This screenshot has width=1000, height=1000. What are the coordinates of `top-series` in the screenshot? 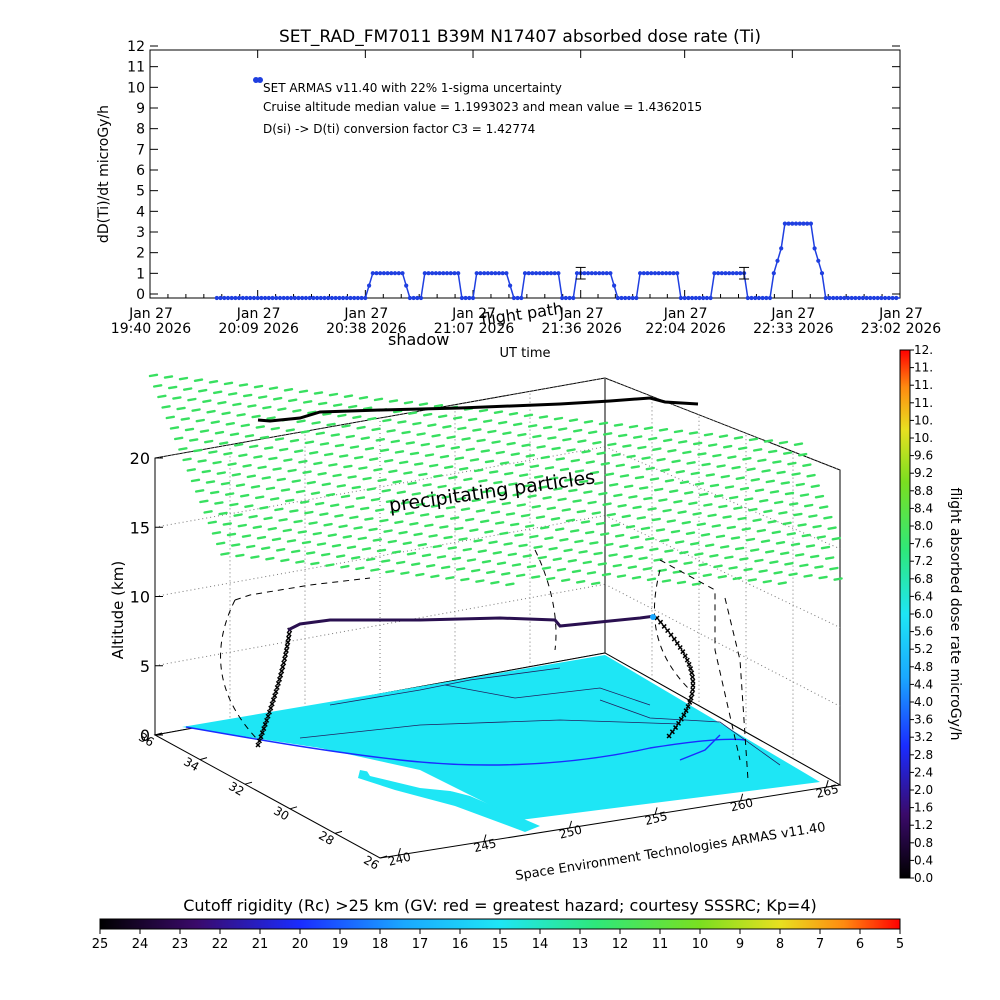 It's located at (557, 261).